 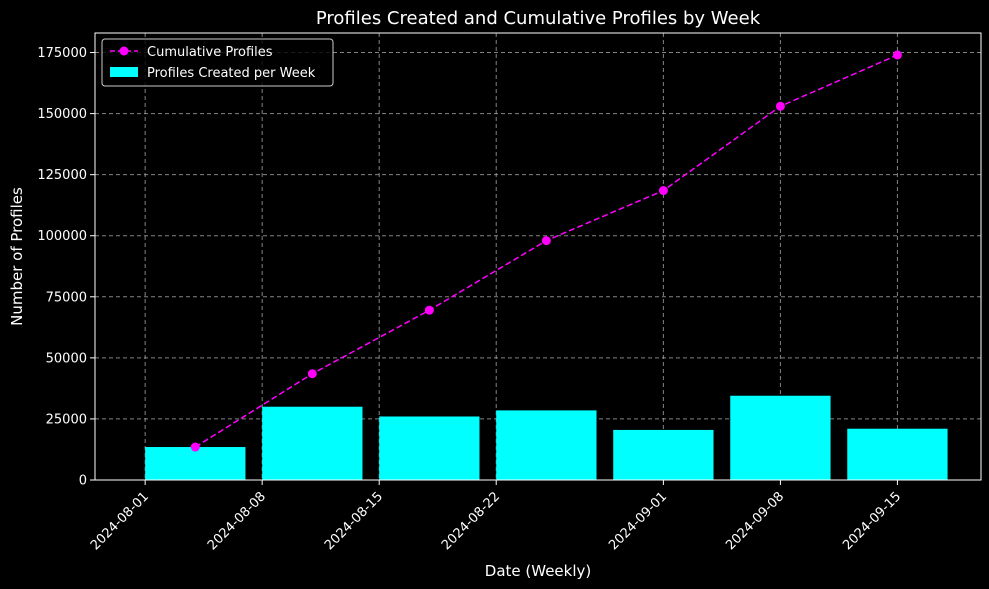 What do you see at coordinates (17, 256) in the screenshot?
I see `y-axis-label: Number of Profiles` at bounding box center [17, 256].